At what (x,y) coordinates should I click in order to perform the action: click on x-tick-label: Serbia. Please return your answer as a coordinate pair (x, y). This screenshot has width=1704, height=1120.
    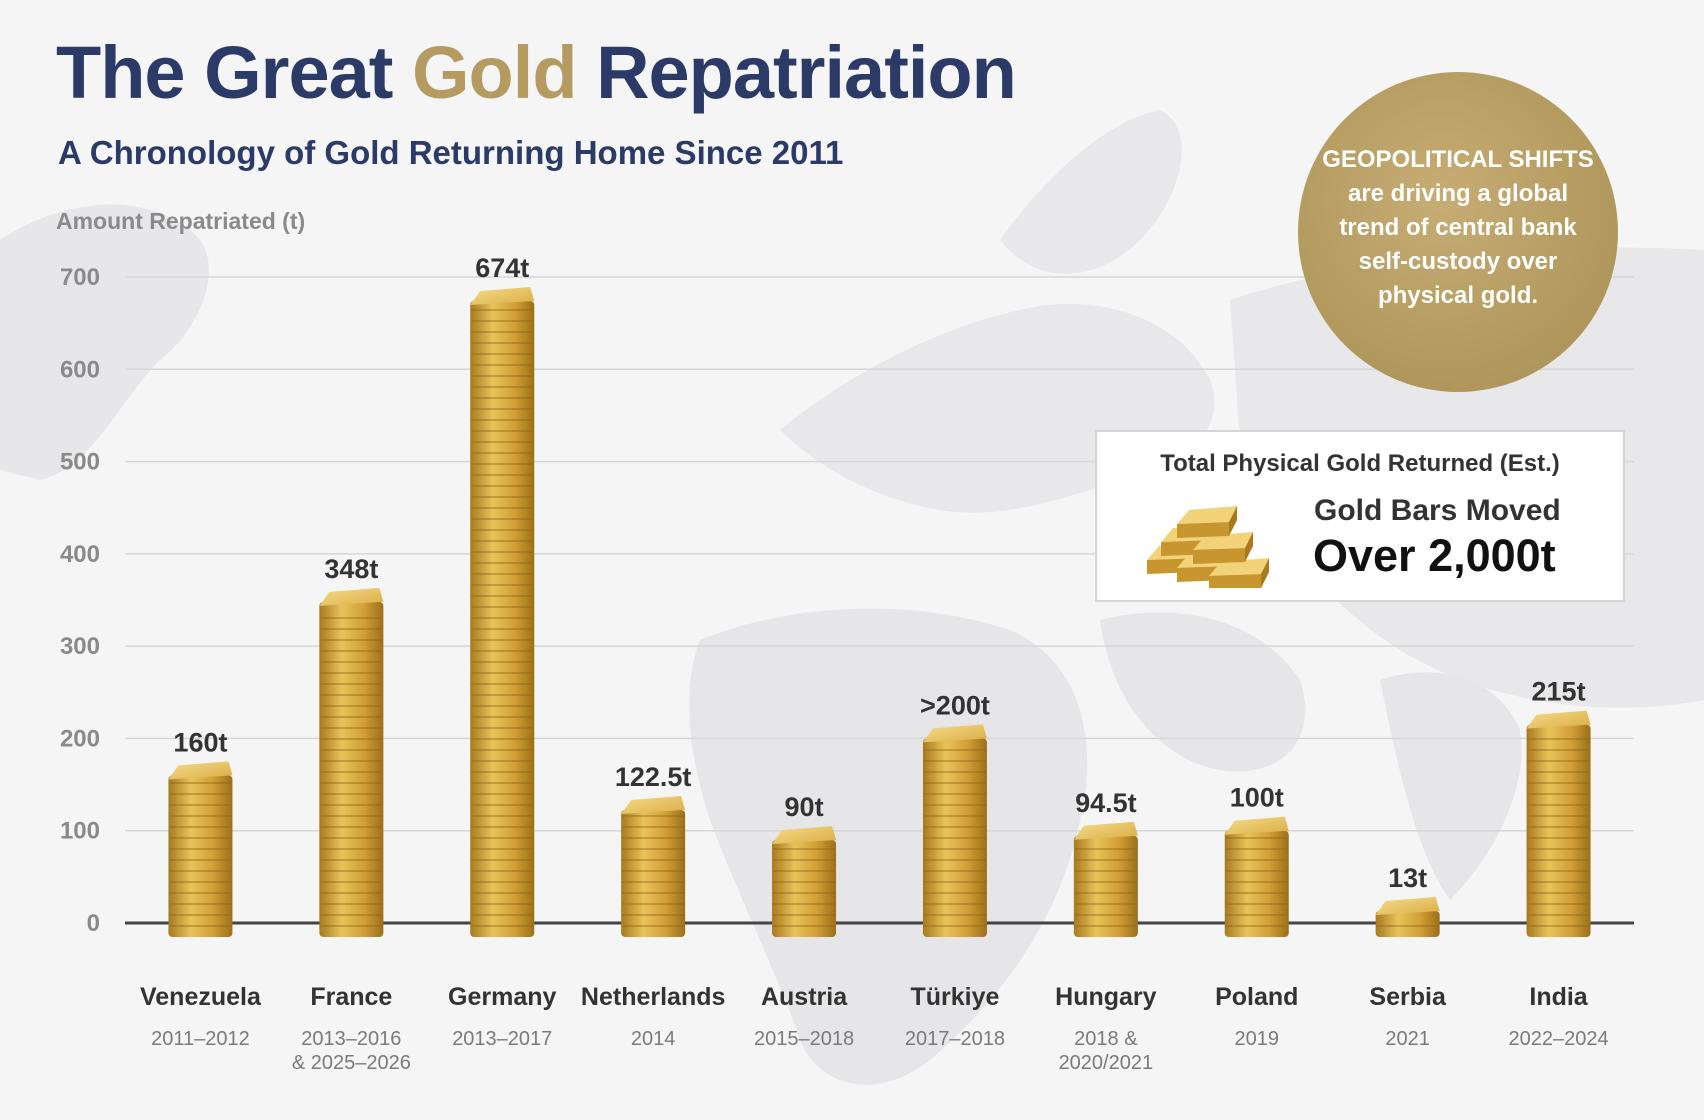
    Looking at the image, I should click on (1408, 997).